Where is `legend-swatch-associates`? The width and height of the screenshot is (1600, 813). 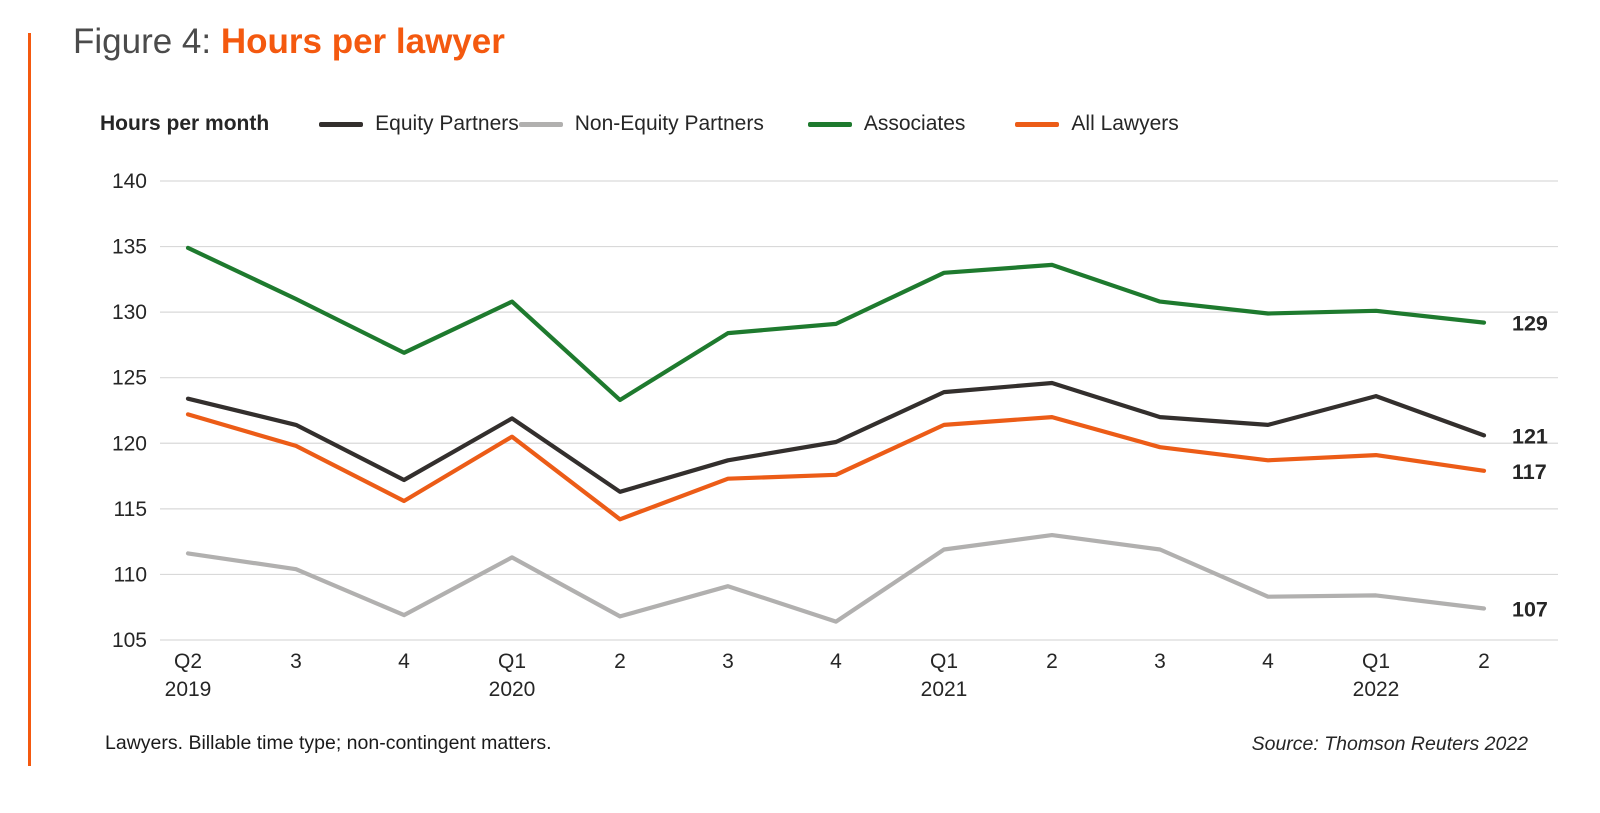 legend-swatch-associates is located at coordinates (829, 124).